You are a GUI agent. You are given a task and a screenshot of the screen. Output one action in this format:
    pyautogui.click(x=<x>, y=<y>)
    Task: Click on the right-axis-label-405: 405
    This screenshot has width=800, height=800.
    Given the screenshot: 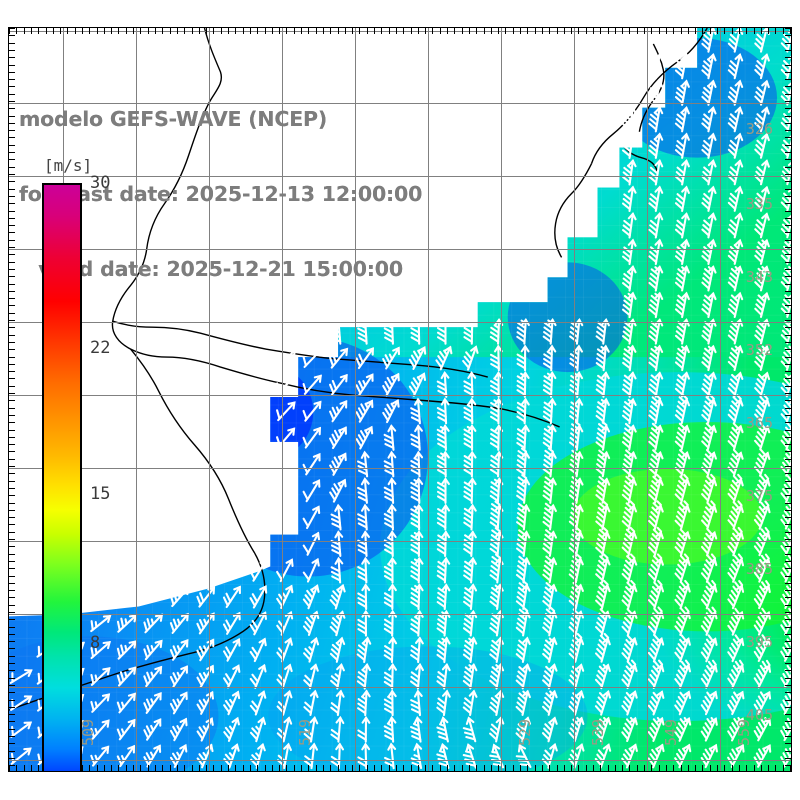 What is the action you would take?
    pyautogui.click(x=759, y=715)
    